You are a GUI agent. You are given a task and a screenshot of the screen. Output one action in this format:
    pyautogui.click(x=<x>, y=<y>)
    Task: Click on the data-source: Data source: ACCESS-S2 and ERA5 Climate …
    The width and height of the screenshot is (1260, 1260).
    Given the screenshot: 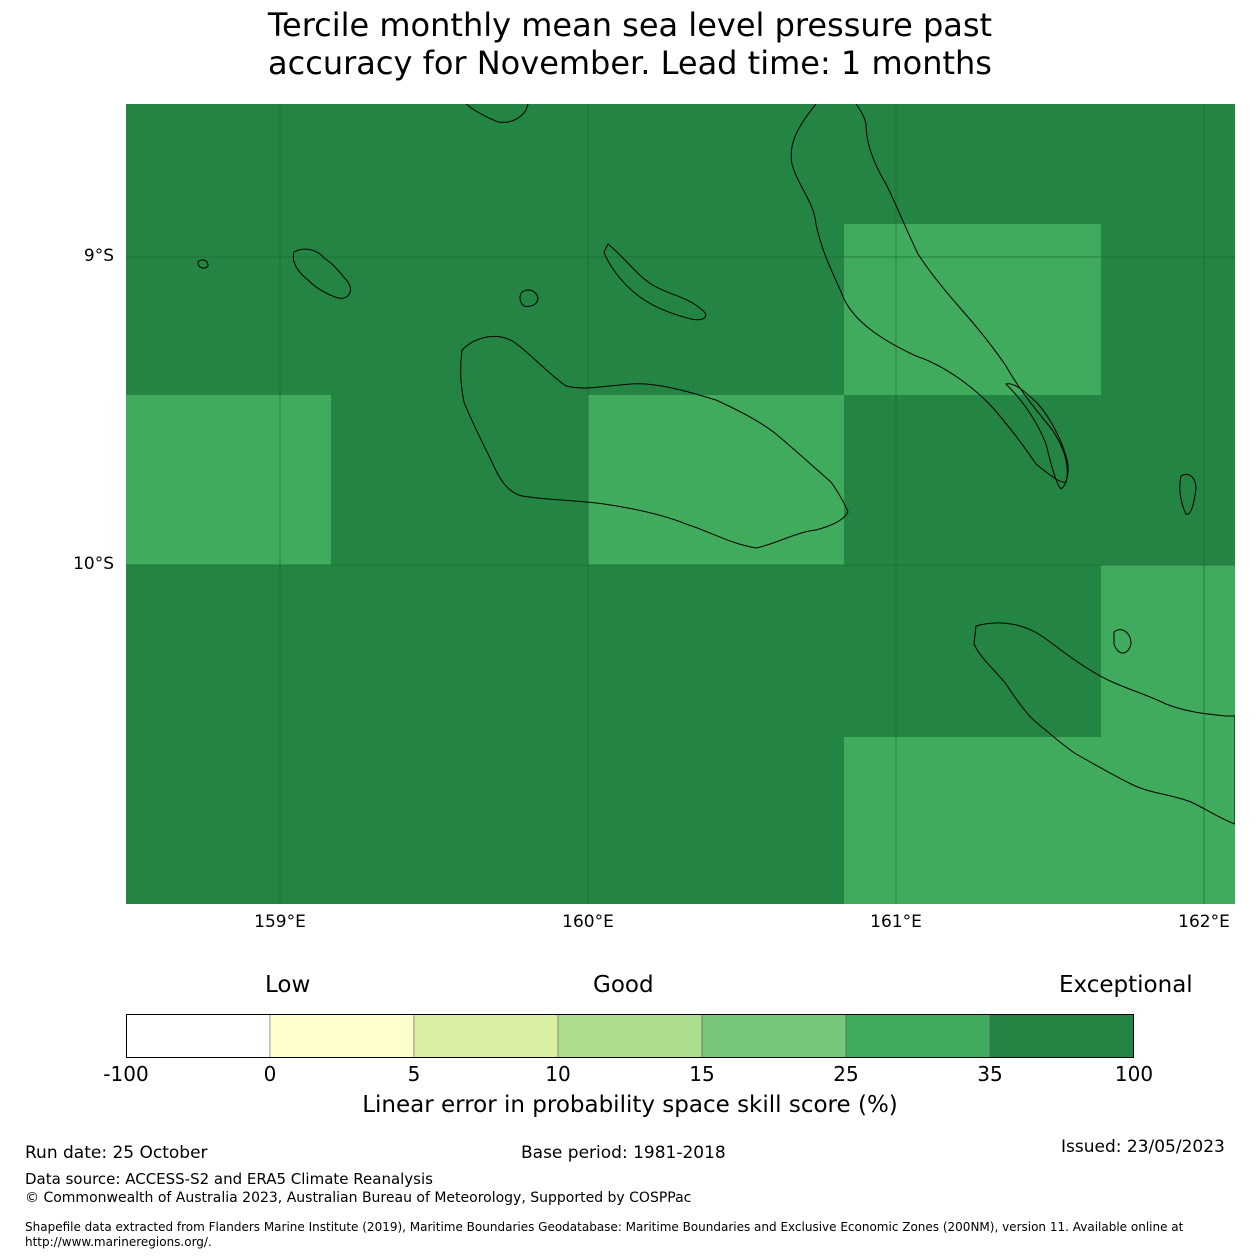 What is the action you would take?
    pyautogui.click(x=229, y=1179)
    